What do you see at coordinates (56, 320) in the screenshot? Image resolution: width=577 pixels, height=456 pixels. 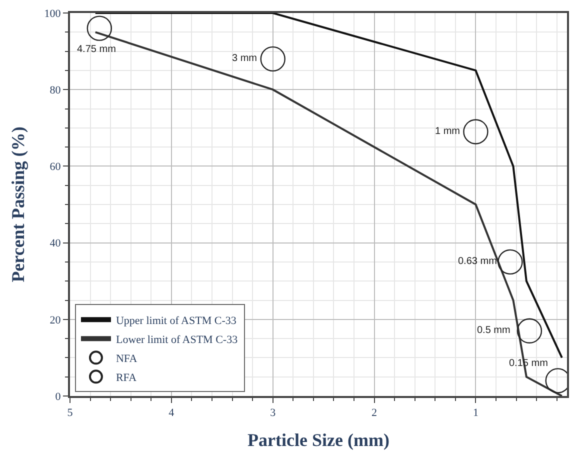 I see `y-tick-label: 20` at bounding box center [56, 320].